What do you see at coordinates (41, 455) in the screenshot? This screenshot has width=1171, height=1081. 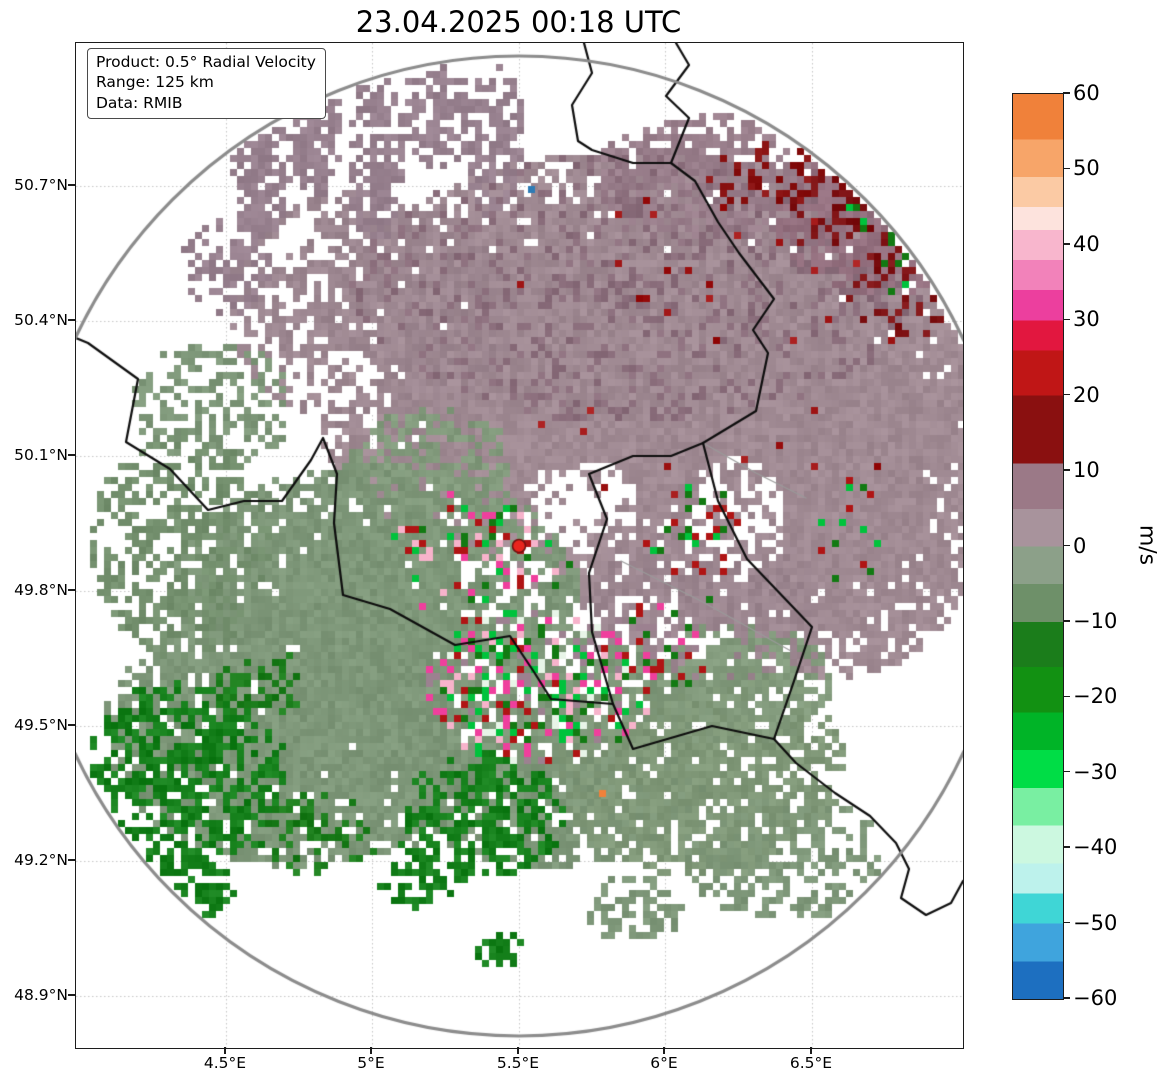 I see `y-tick-label: 50.1°N` at bounding box center [41, 455].